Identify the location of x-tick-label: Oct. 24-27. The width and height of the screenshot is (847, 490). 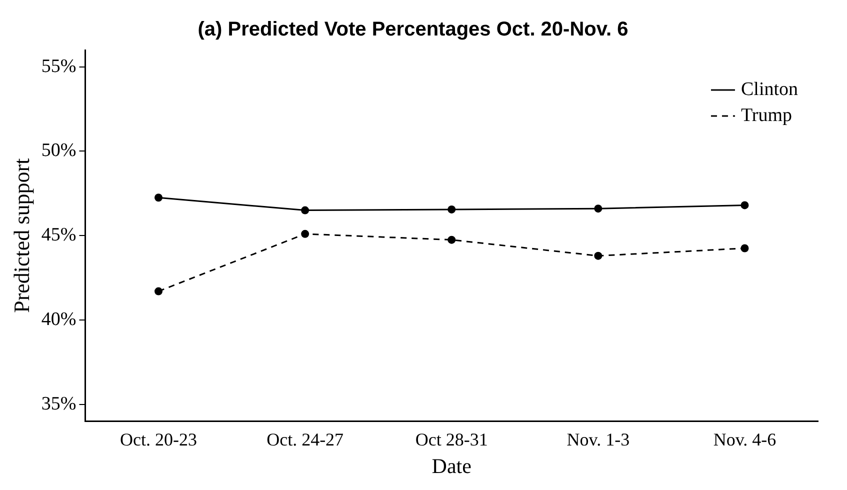
(305, 440).